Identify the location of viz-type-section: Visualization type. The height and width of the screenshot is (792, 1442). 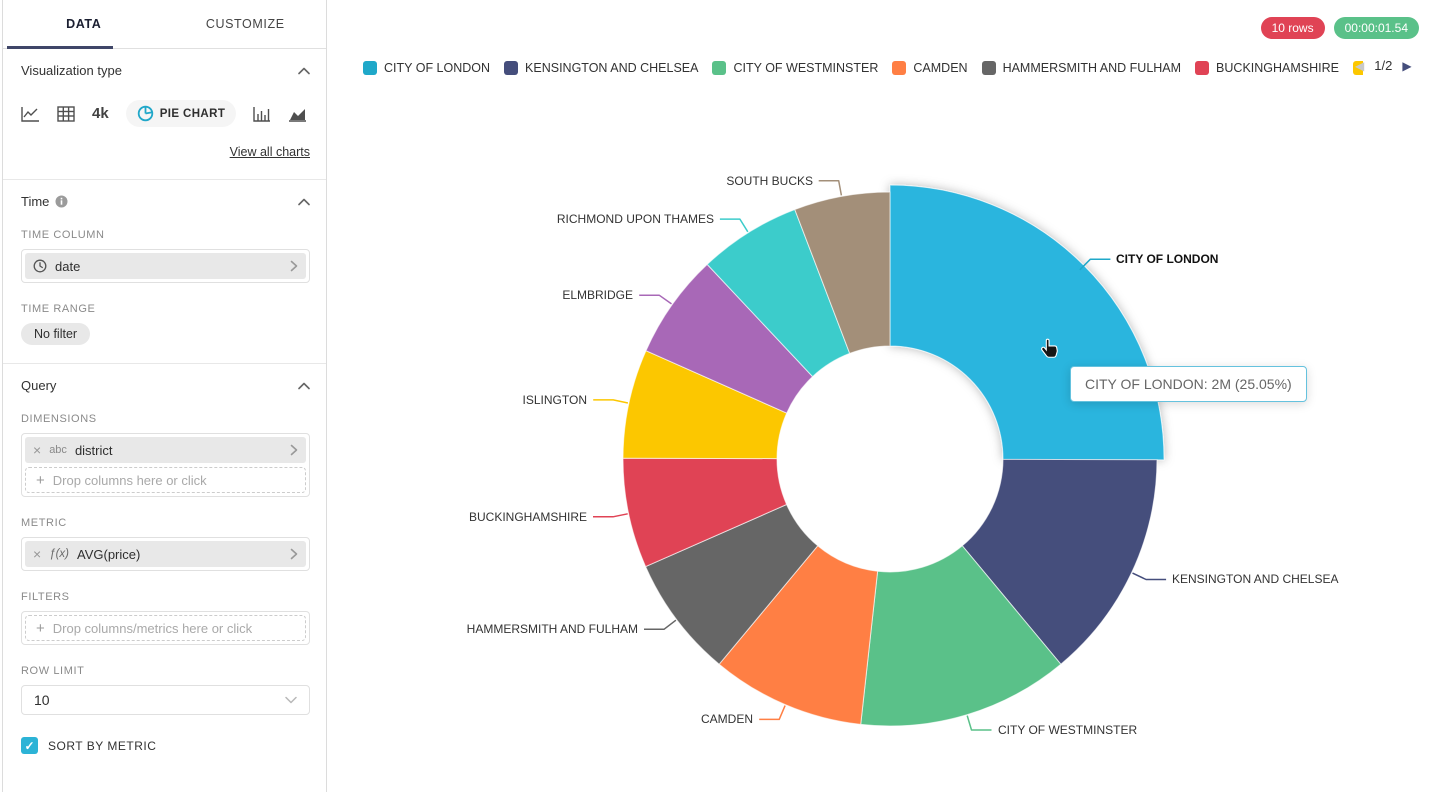
(164, 114).